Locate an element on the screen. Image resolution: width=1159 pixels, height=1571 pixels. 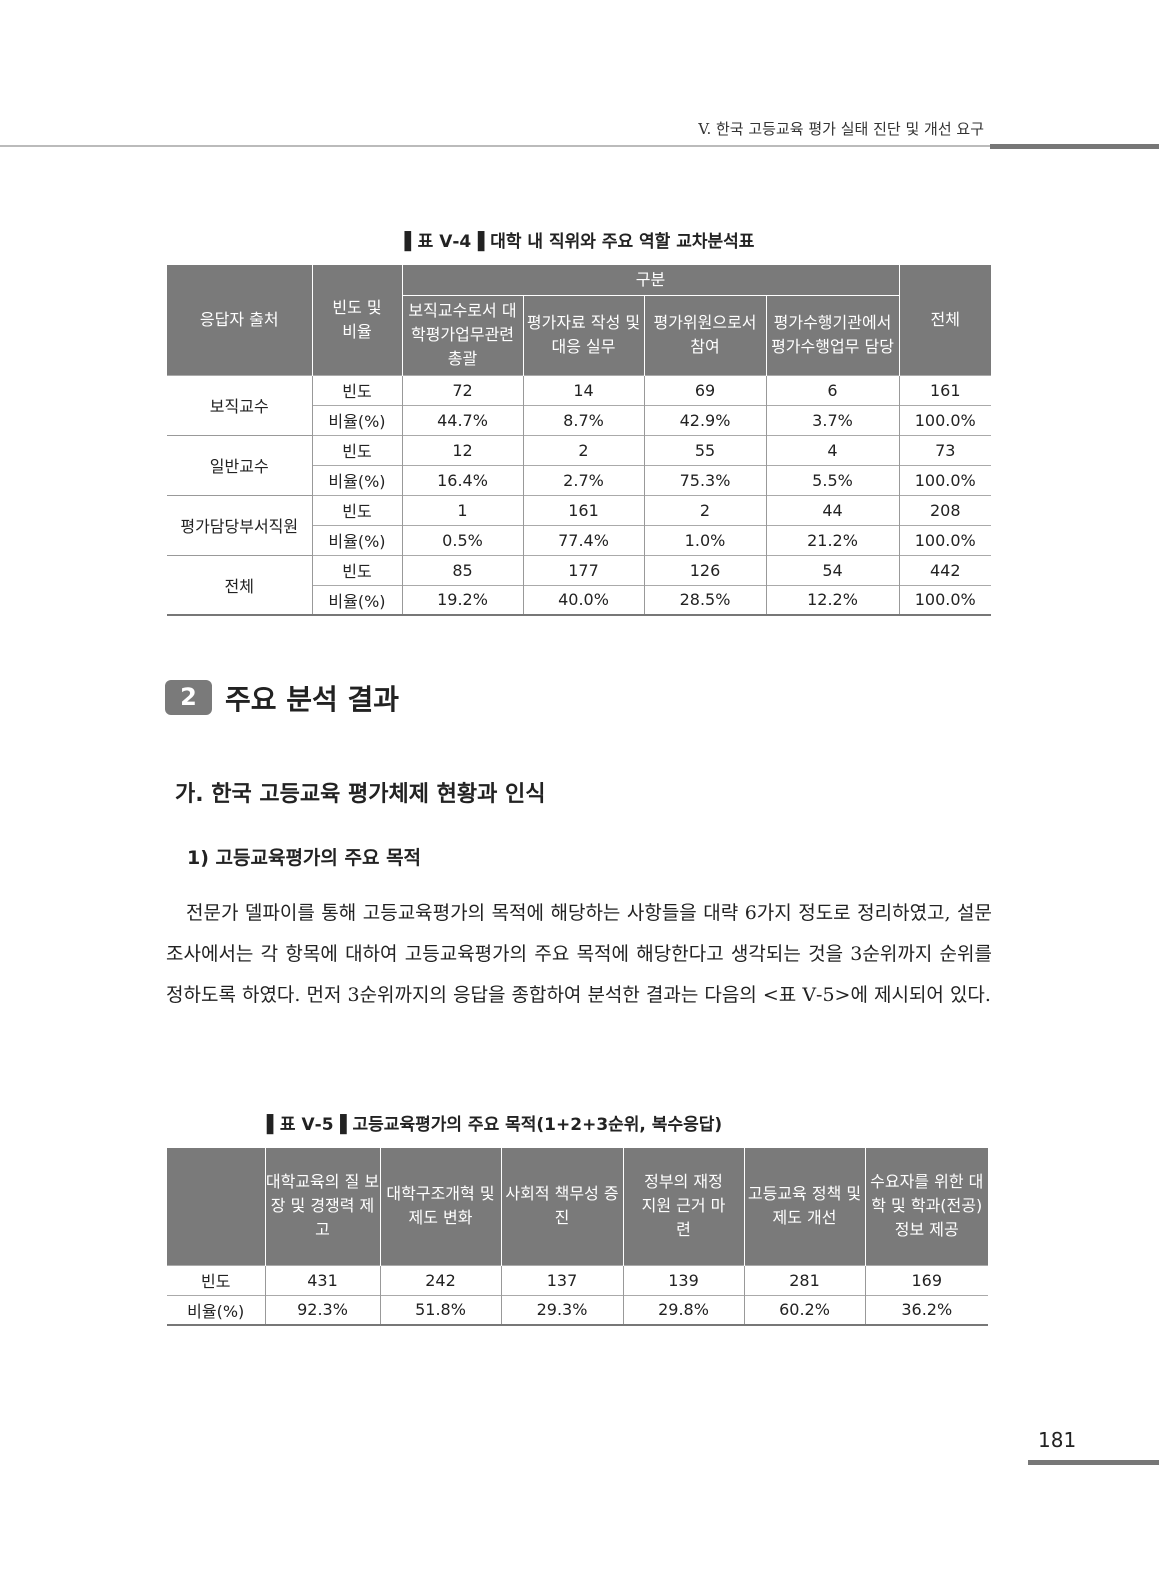
cell: 0.5% is located at coordinates (462, 539).